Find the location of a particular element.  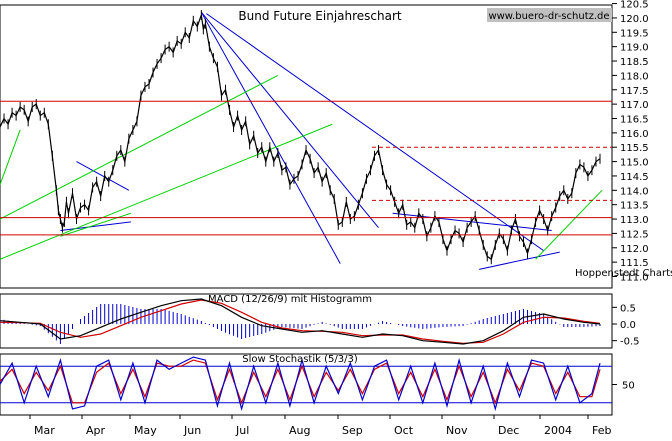

macd-ytick-label: 0.0 is located at coordinates (628, 325).